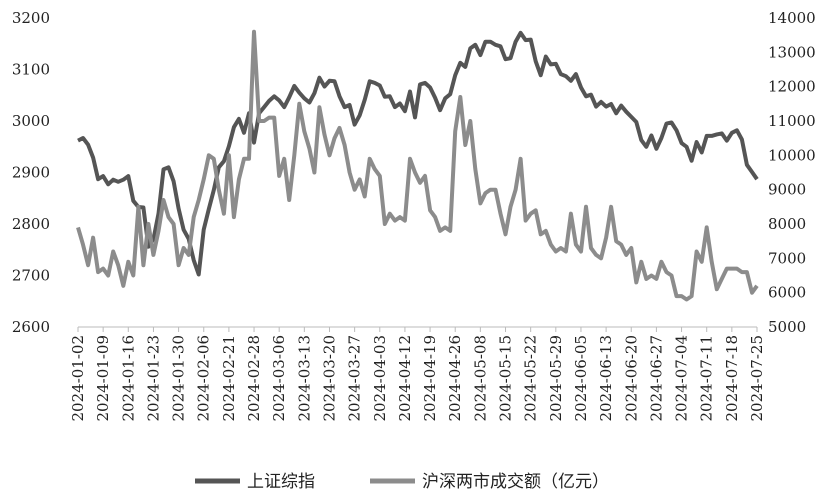  I want to click on x-tick-label: 2024-06-27, so click(656, 378).